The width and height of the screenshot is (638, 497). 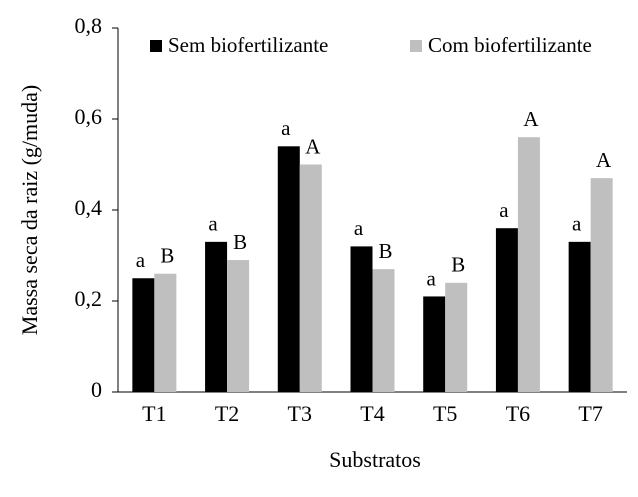 What do you see at coordinates (518, 413) in the screenshot?
I see `x-tick-label: T6` at bounding box center [518, 413].